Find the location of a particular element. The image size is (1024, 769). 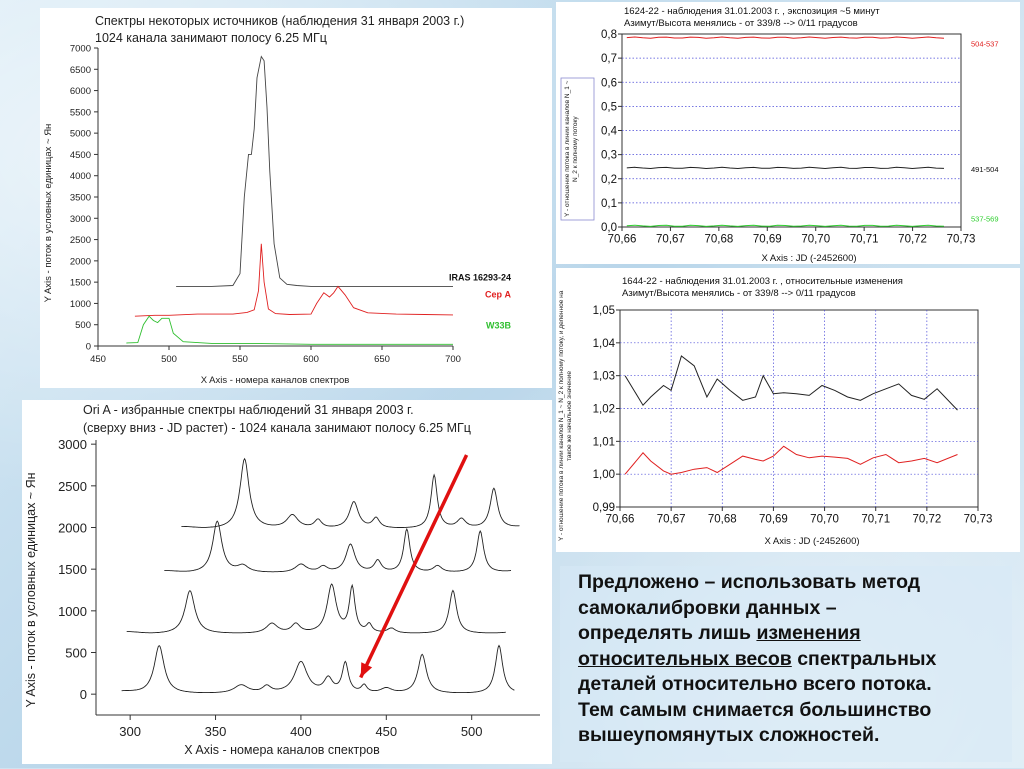

y-tick-label: 1,03 is located at coordinates (604, 377).